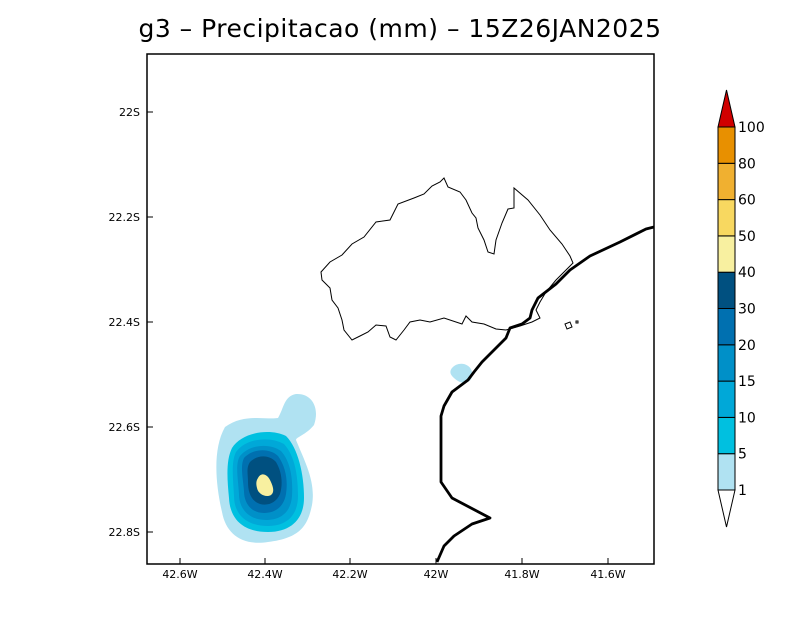 The width and height of the screenshot is (800, 618). I want to click on colorbar-label: 1, so click(742, 491).